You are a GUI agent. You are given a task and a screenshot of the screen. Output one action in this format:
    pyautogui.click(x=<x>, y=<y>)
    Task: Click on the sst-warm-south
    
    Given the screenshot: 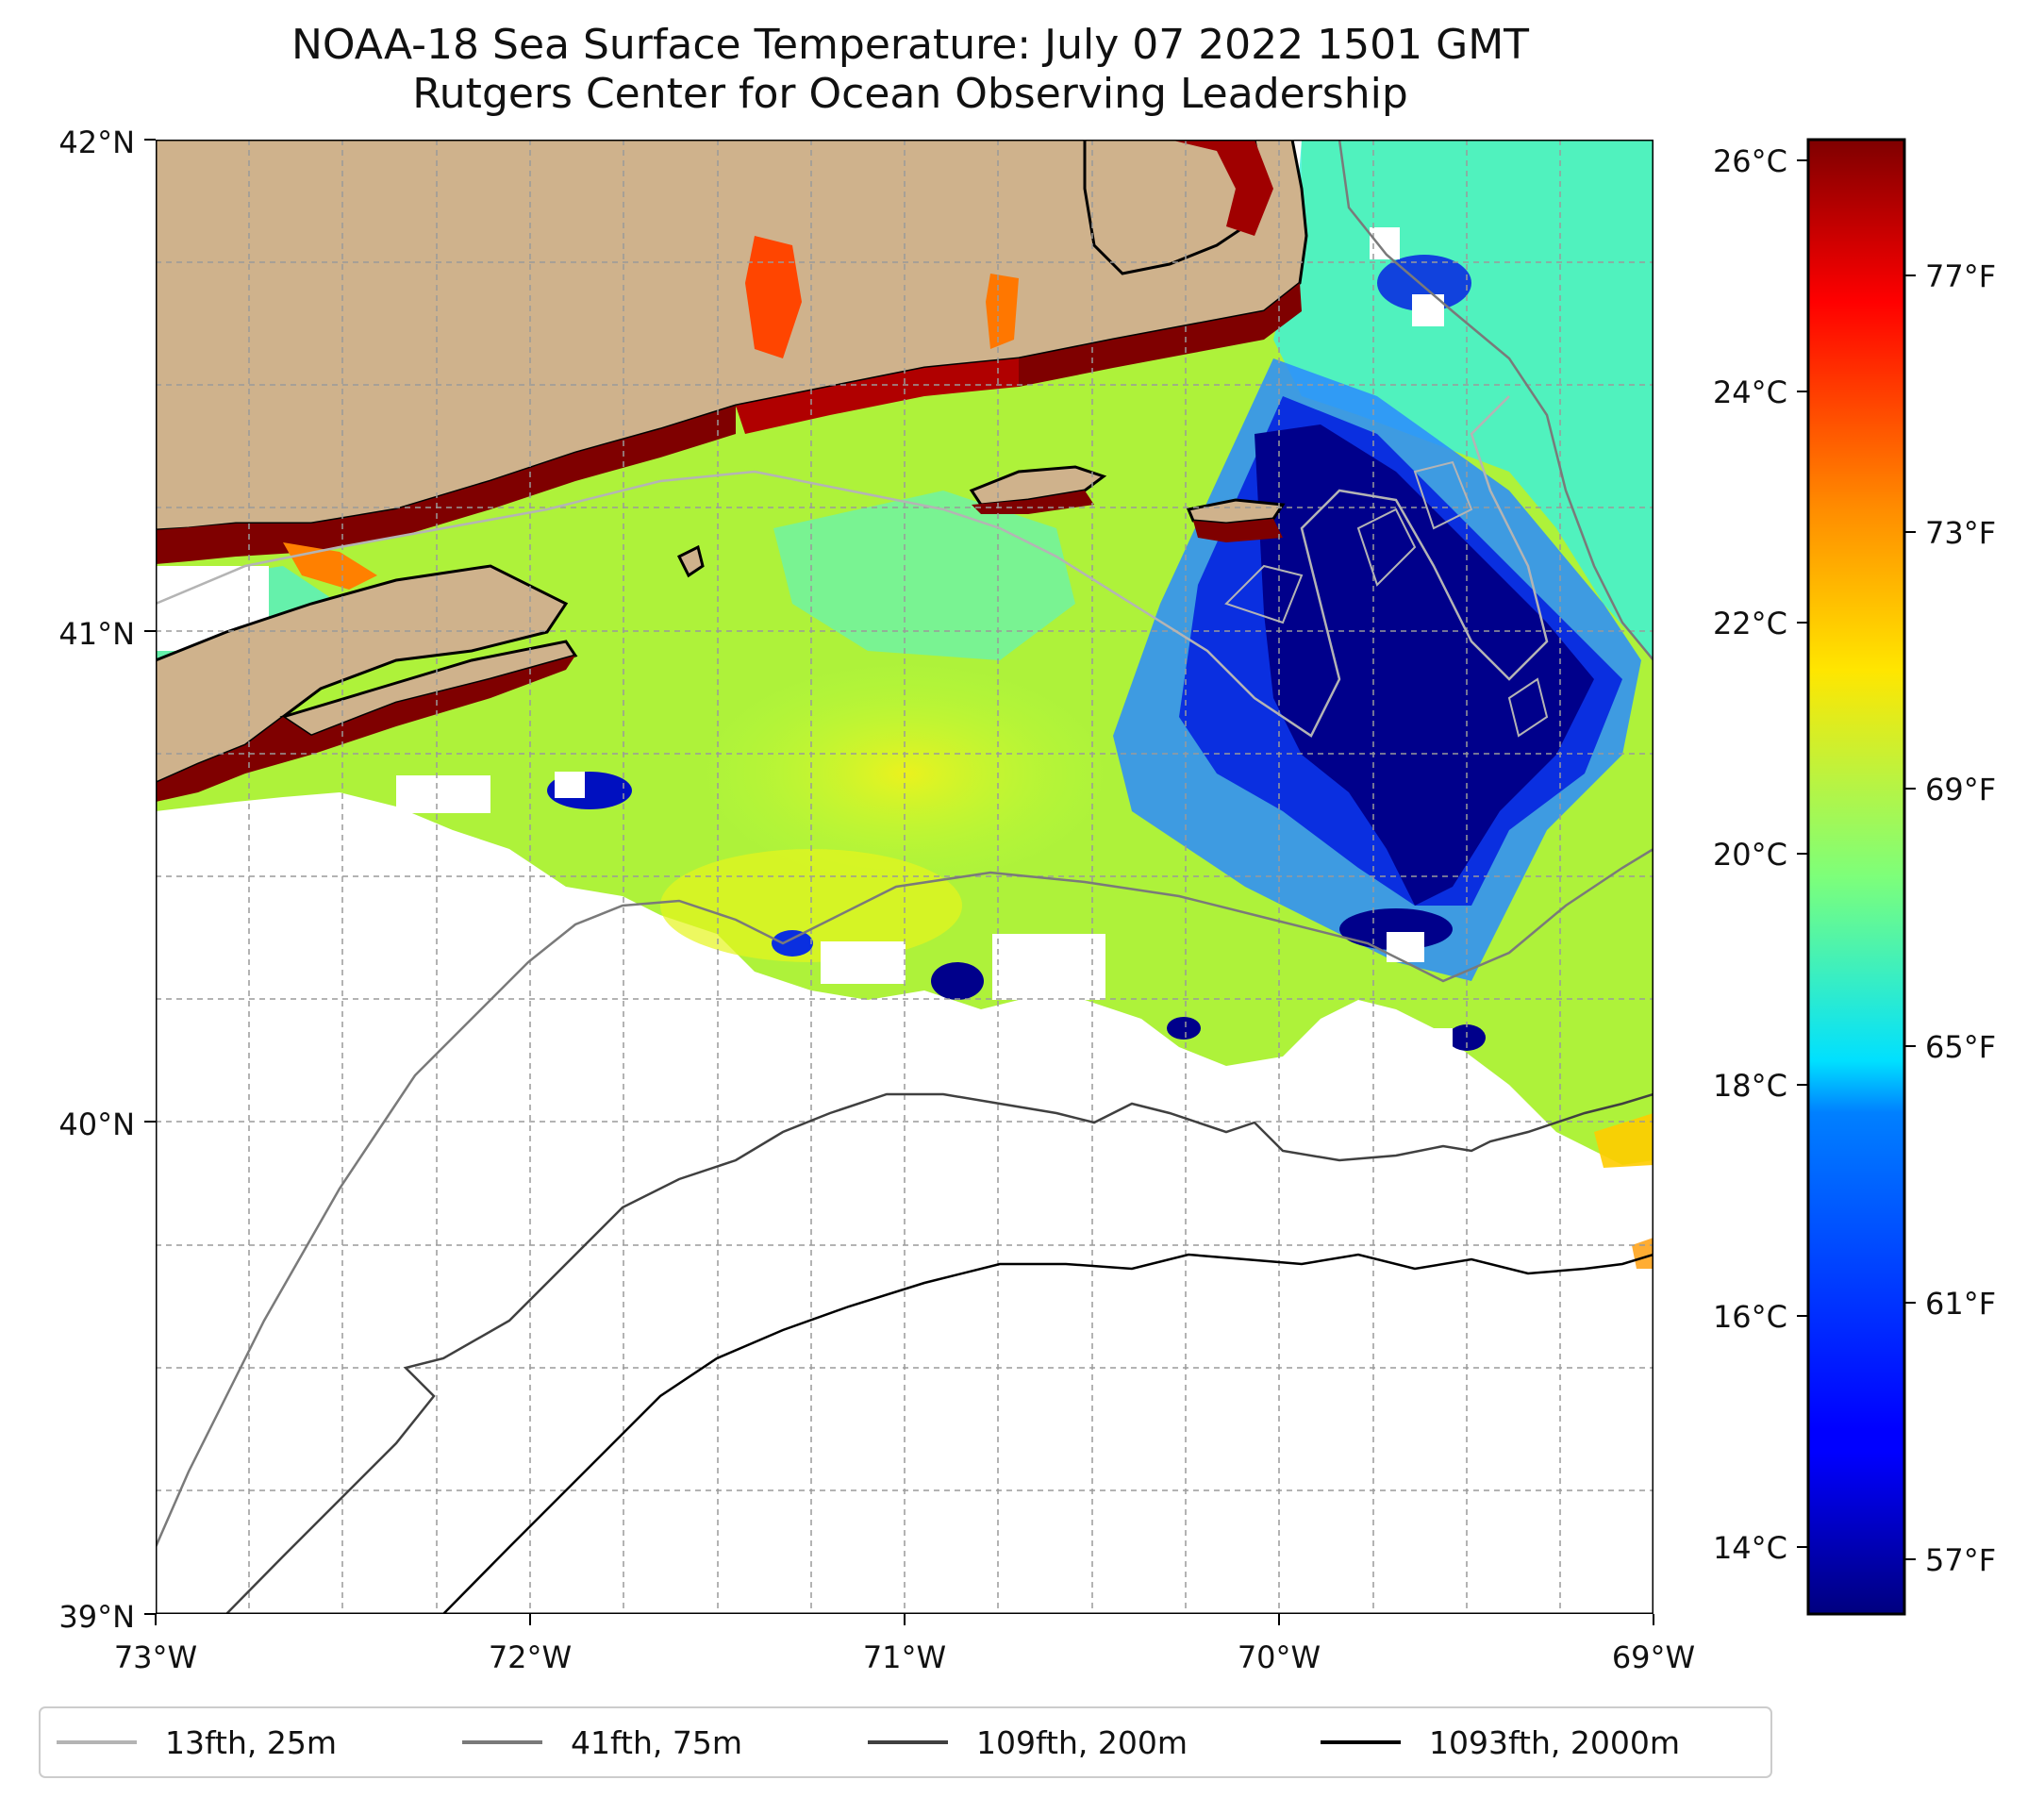 What is the action you would take?
    pyautogui.click(x=811, y=905)
    